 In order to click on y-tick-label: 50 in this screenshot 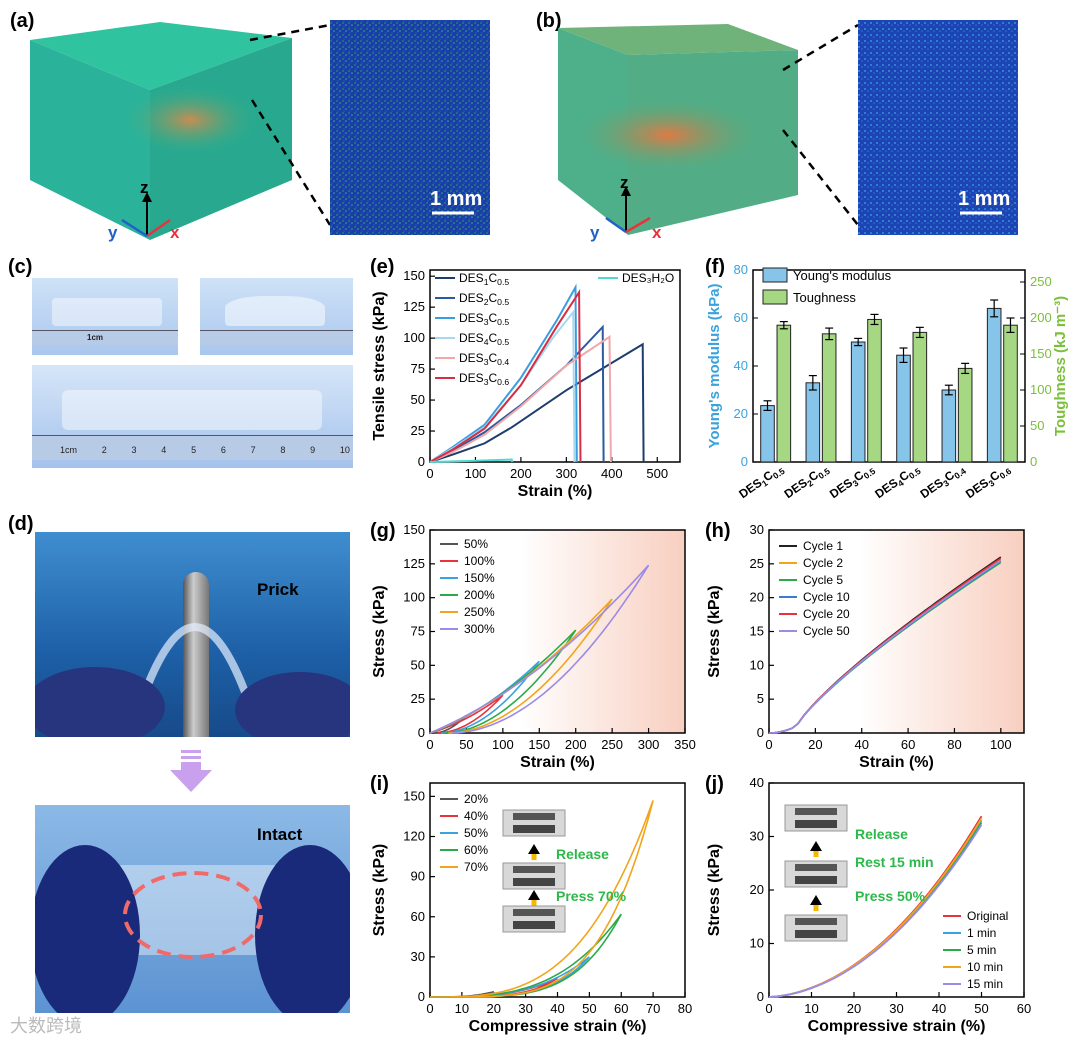, I will do `click(418, 664)`.